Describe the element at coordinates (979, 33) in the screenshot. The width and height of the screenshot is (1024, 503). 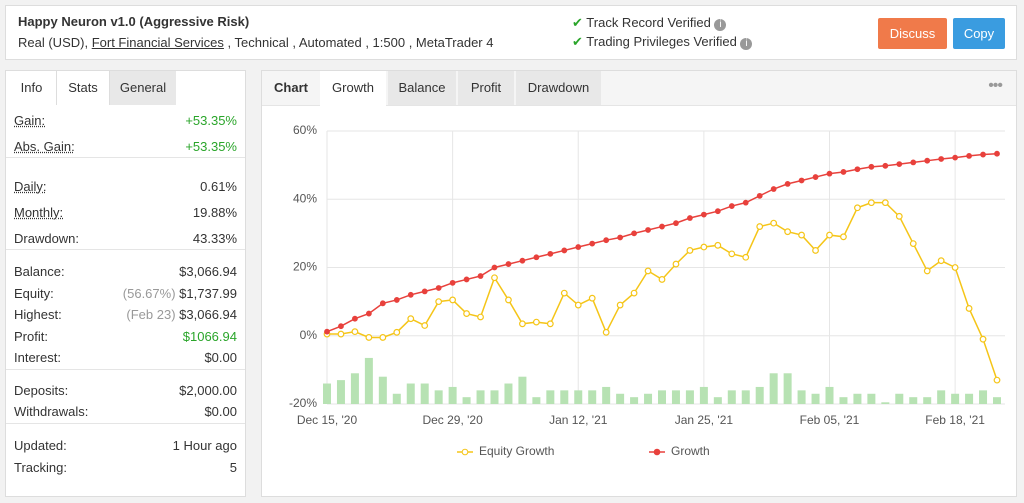
I see `copy-button: Copy` at that location.